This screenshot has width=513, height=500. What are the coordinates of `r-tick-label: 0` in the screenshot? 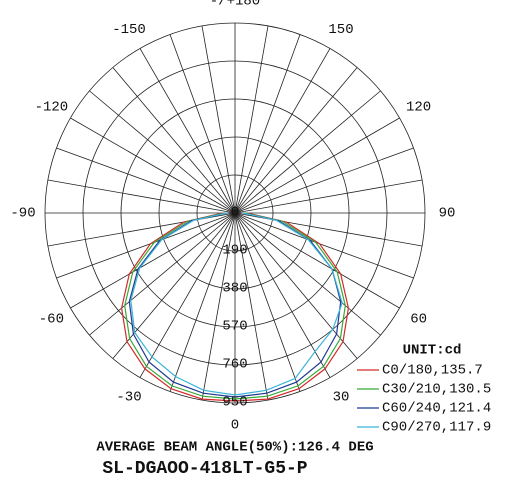 It's located at (235, 213).